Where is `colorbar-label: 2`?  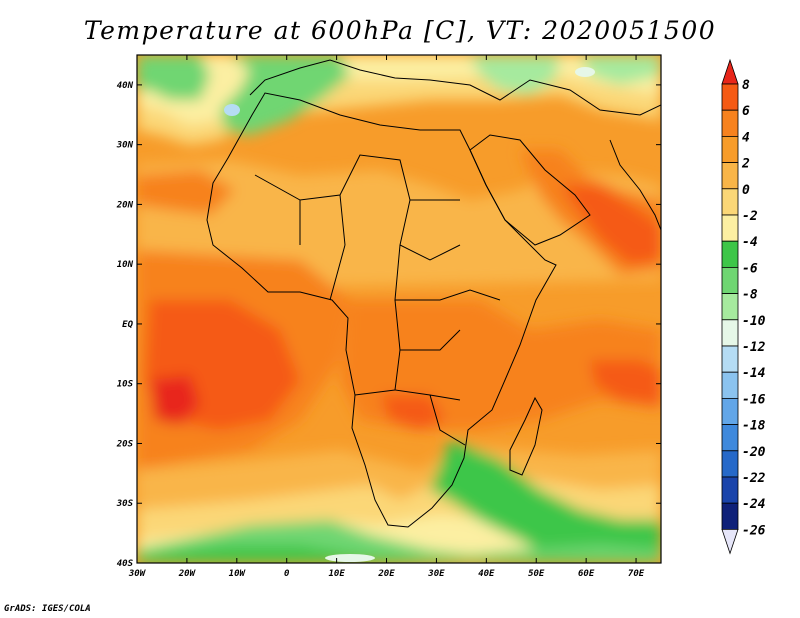 colorbar-label: 2 is located at coordinates (745, 164).